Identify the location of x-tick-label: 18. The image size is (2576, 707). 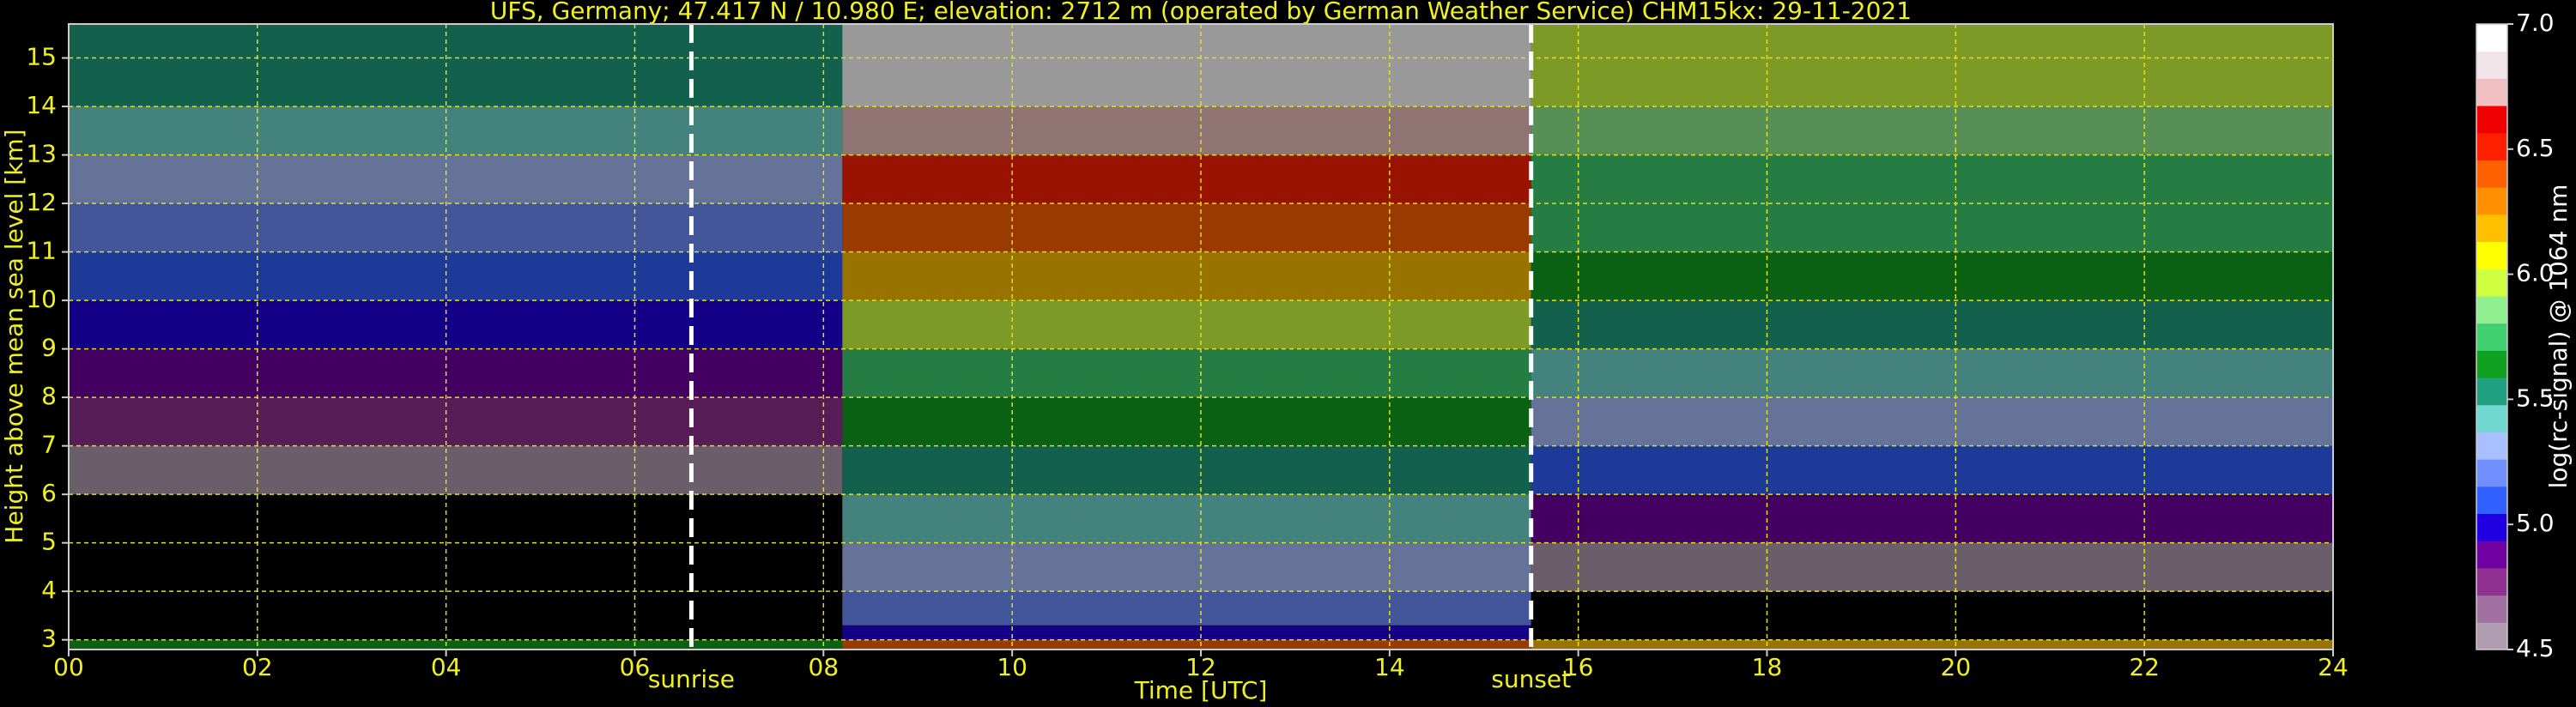
(1767, 667).